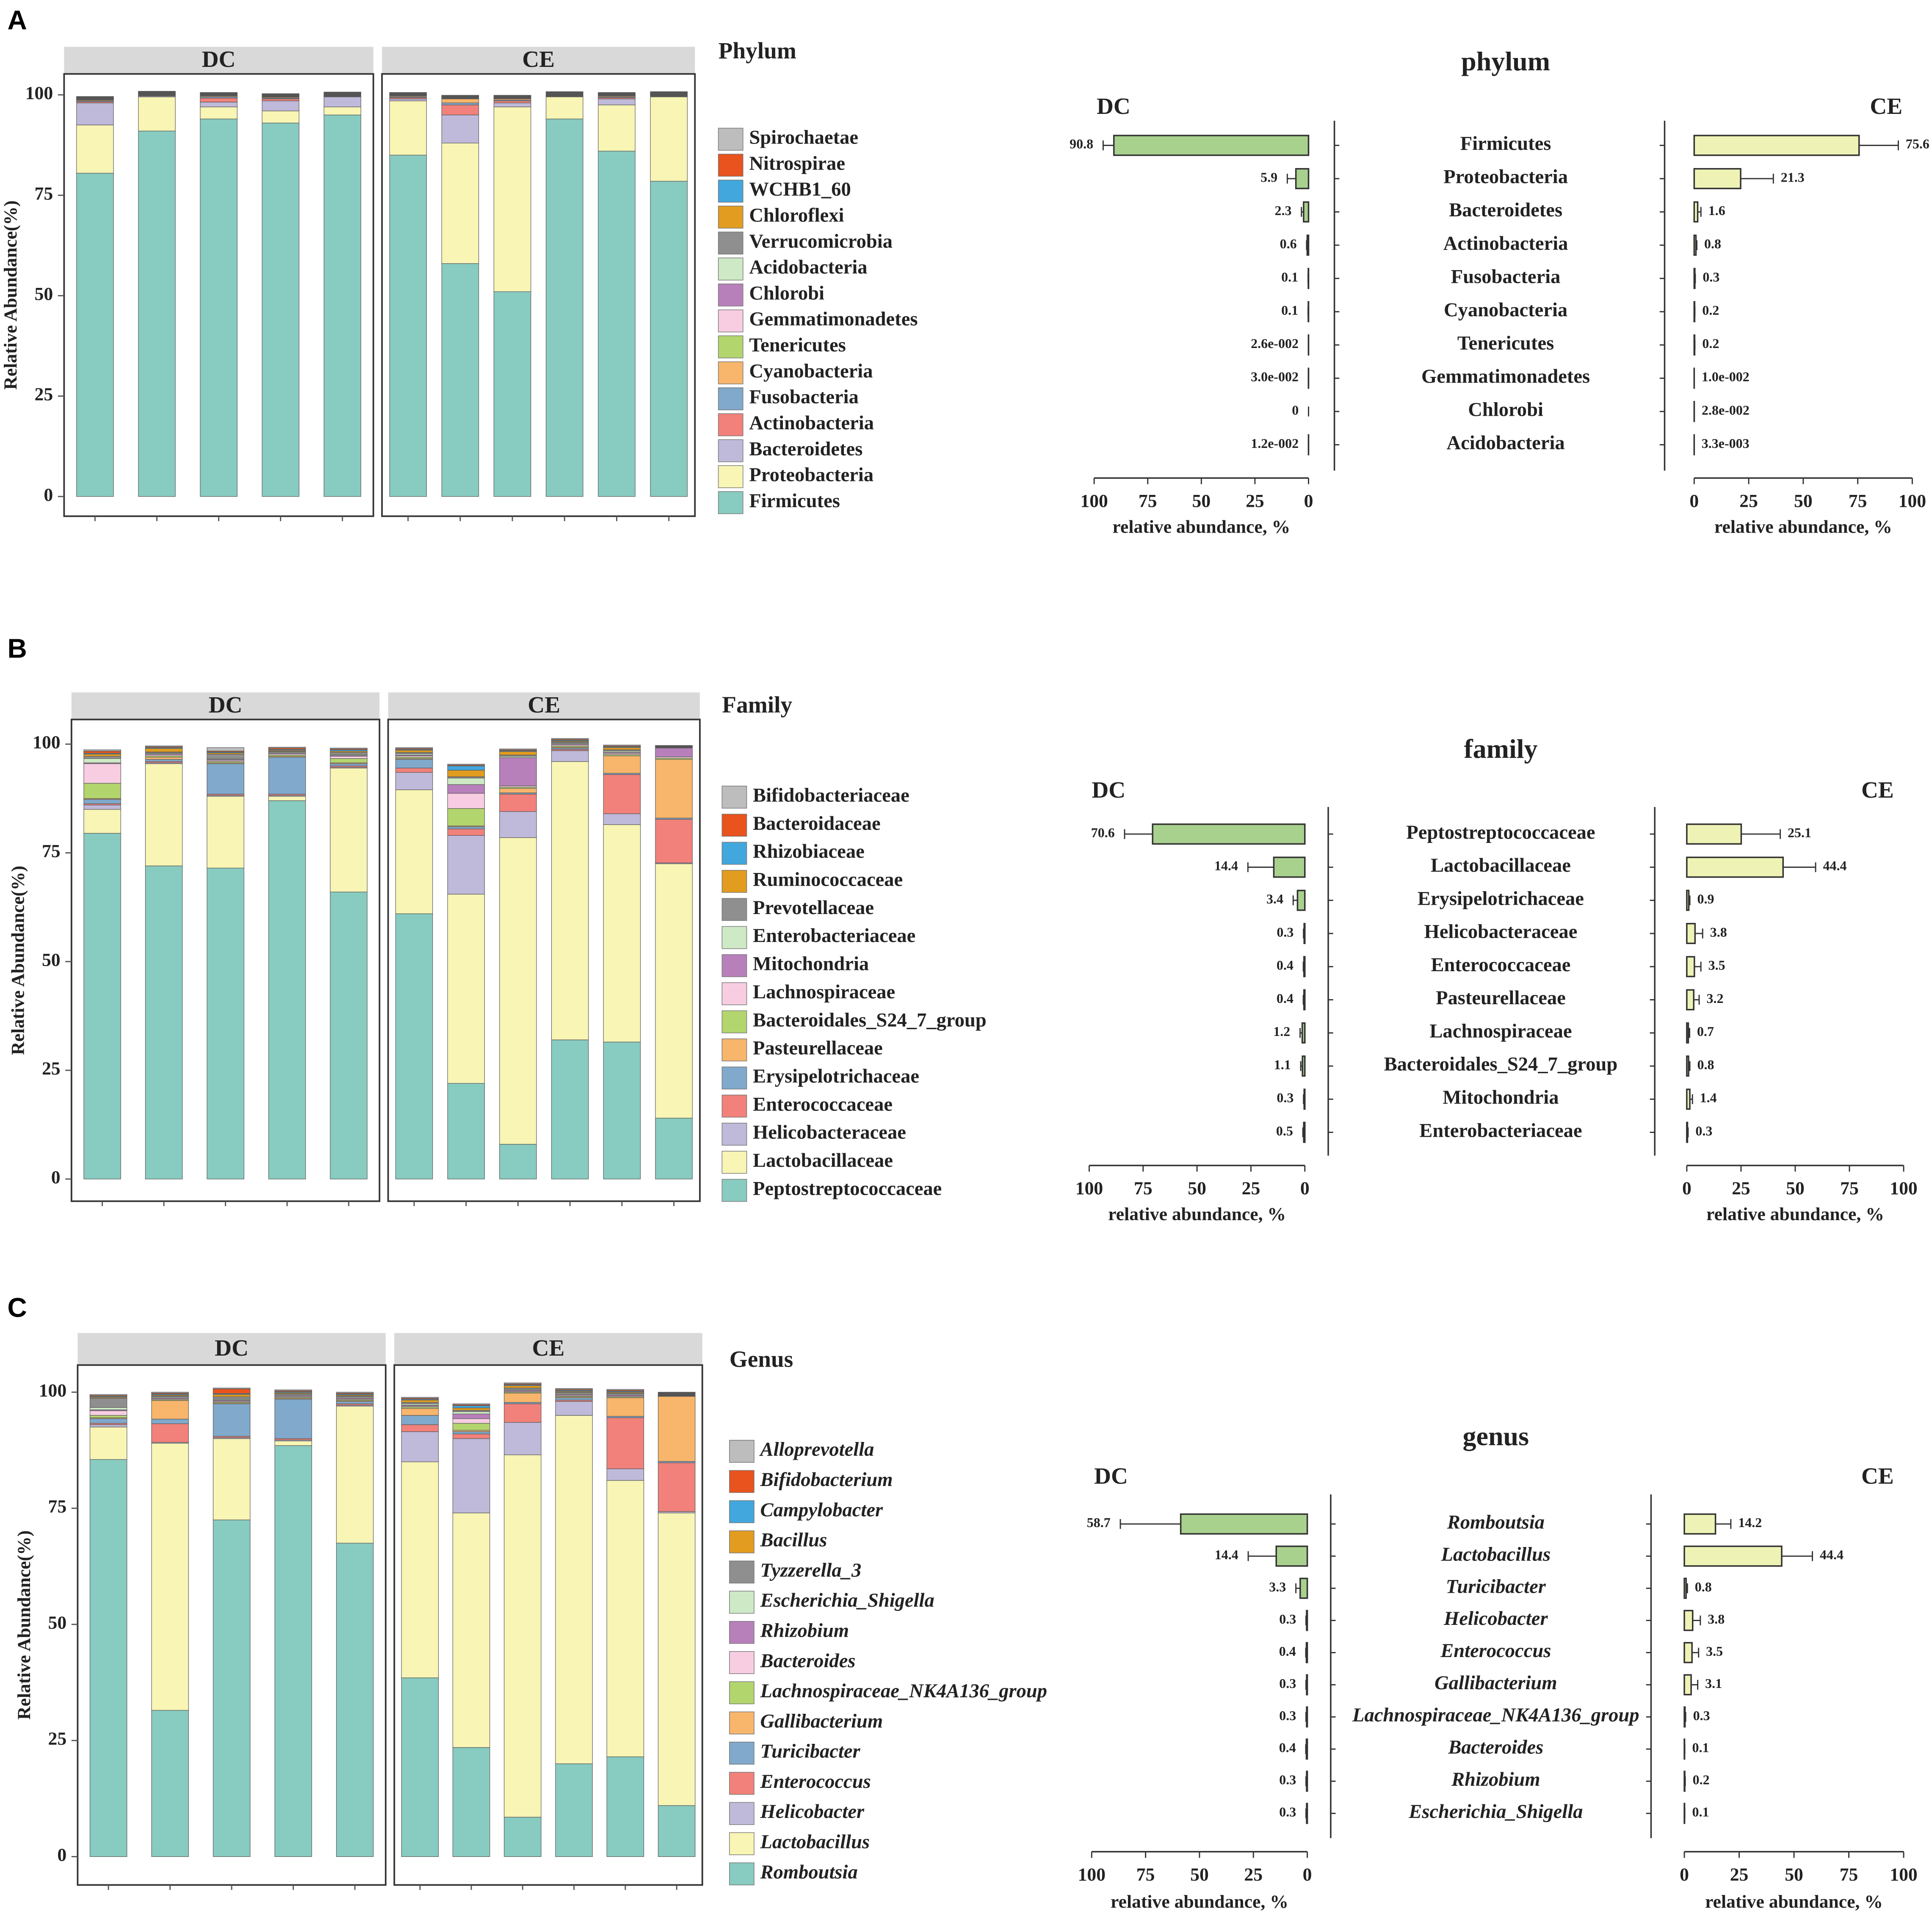 Image resolution: width=1932 pixels, height=1917 pixels. Describe the element at coordinates (811, 964) in the screenshot. I see `legend-label: Mitochondria` at that location.